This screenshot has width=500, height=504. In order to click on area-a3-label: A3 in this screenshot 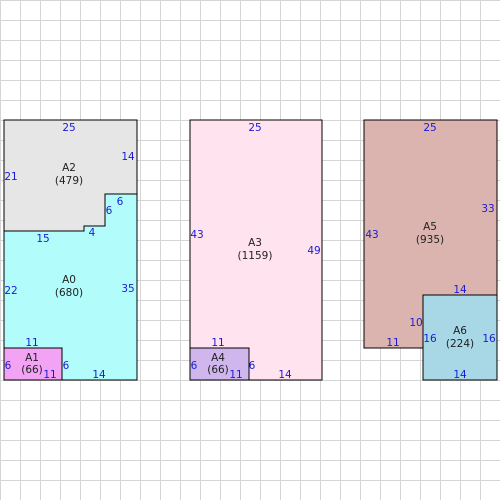, I will do `click(255, 243)`.